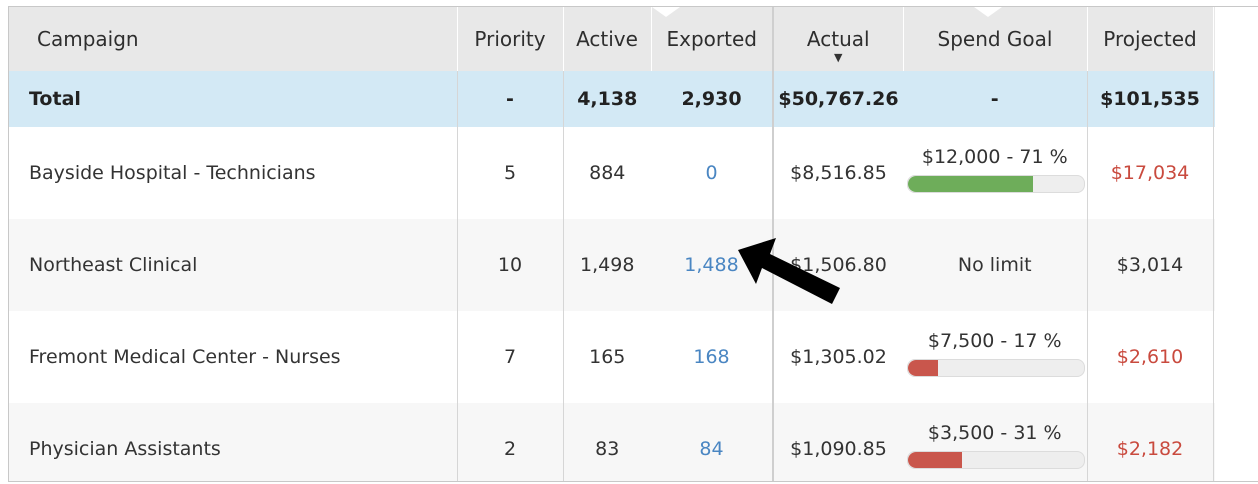  I want to click on spend-goal-widget: $7,500 - 17 %, so click(995, 357).